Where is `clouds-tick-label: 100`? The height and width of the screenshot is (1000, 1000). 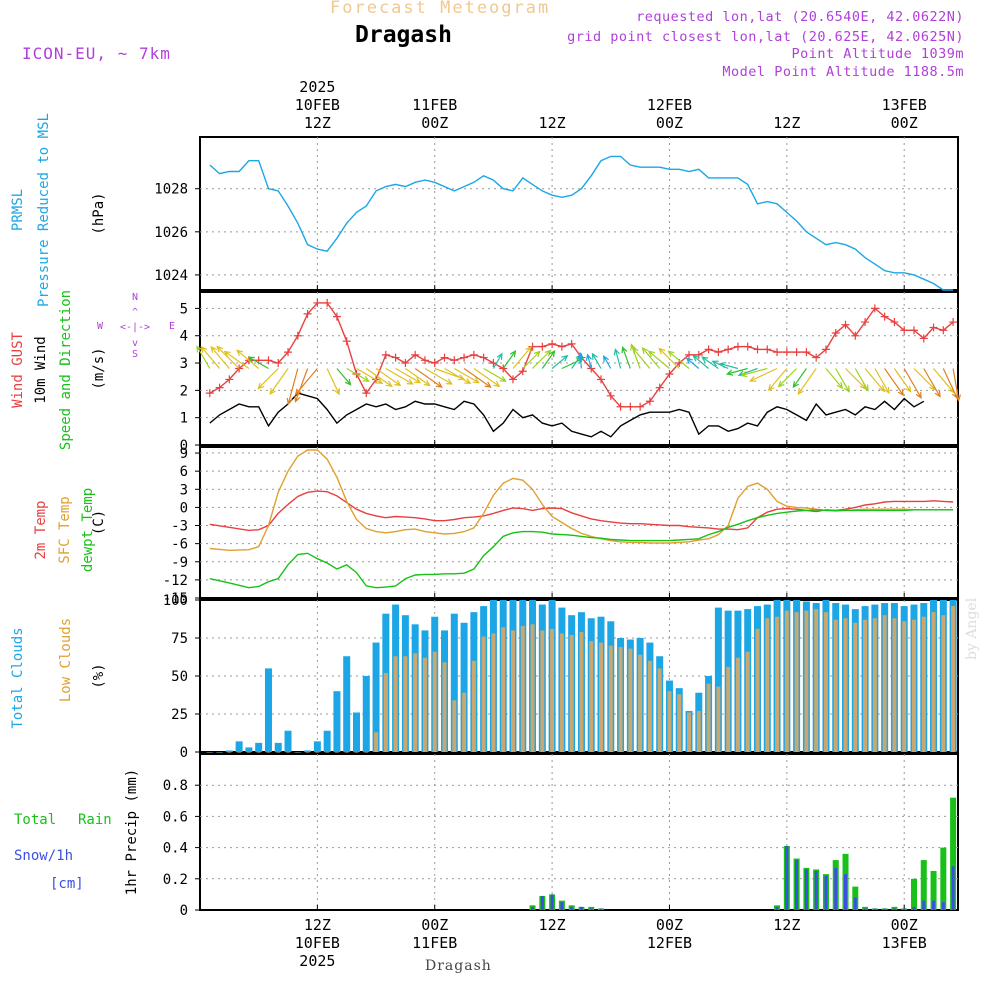
clouds-tick-label: 100 is located at coordinates (175, 601).